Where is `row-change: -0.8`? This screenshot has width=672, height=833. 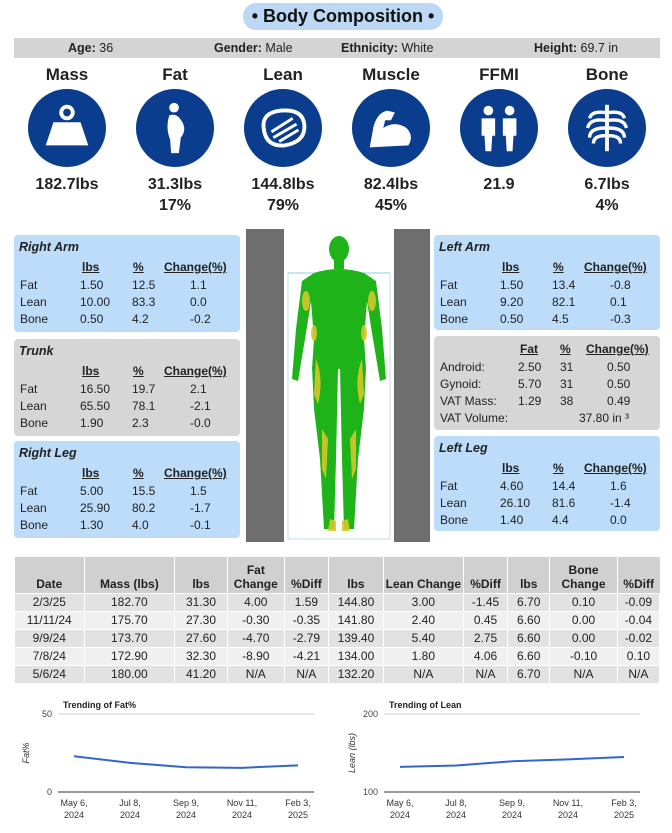
row-change: -0.8 is located at coordinates (620, 285).